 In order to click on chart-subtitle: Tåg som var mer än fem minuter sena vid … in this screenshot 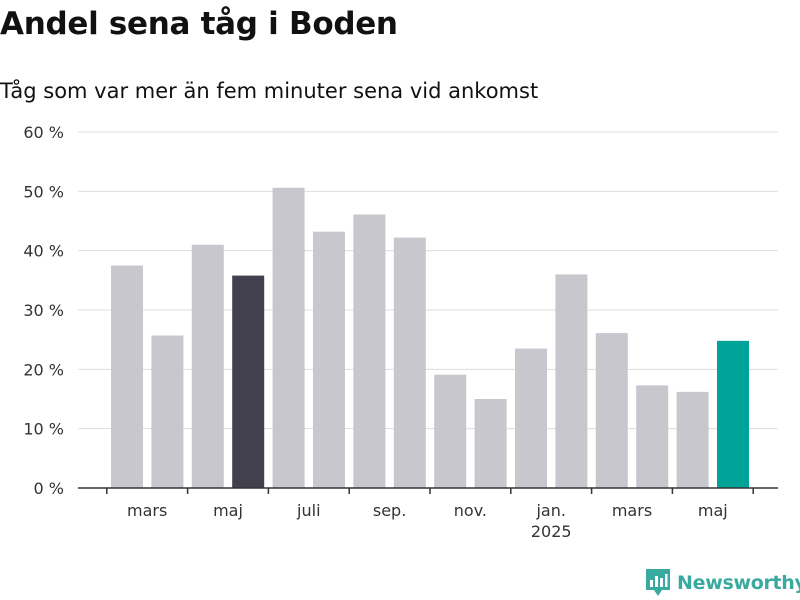, I will do `click(269, 91)`.